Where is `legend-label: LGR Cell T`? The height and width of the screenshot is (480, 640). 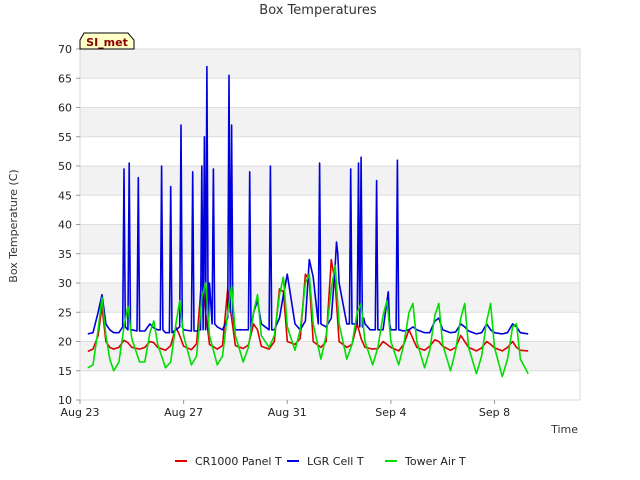
legend-label: LGR Cell T is located at coordinates (335, 461).